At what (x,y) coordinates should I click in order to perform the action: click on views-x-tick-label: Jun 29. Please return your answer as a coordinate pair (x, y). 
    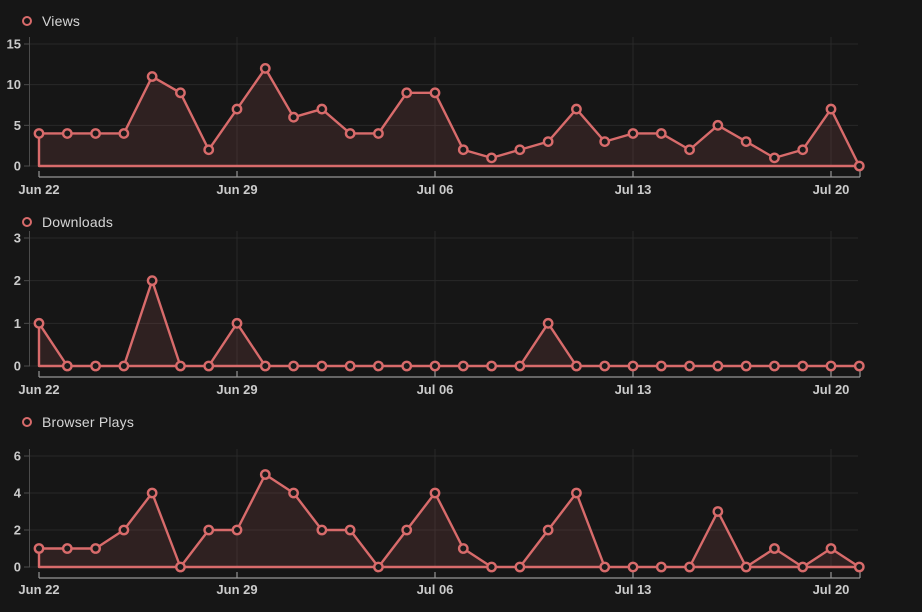
    Looking at the image, I should click on (236, 189).